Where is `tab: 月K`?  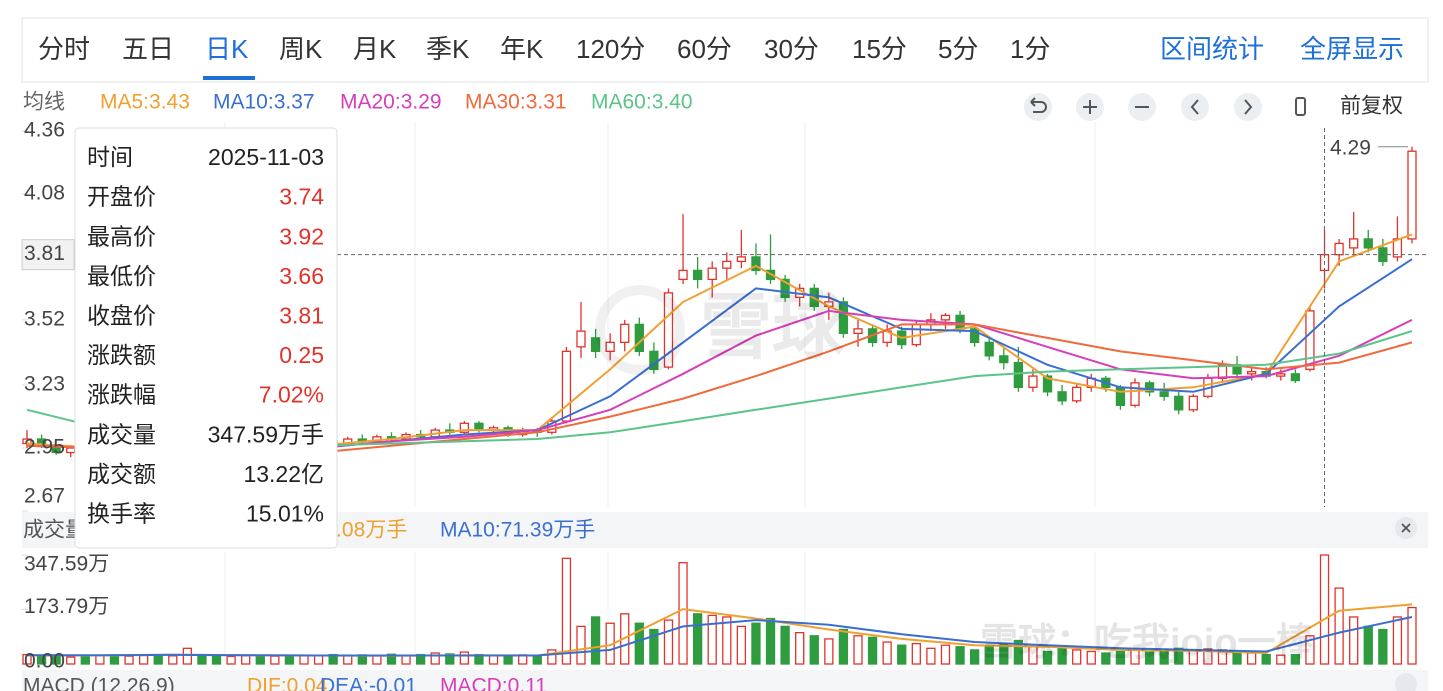
tab: 月K is located at coordinates (375, 49).